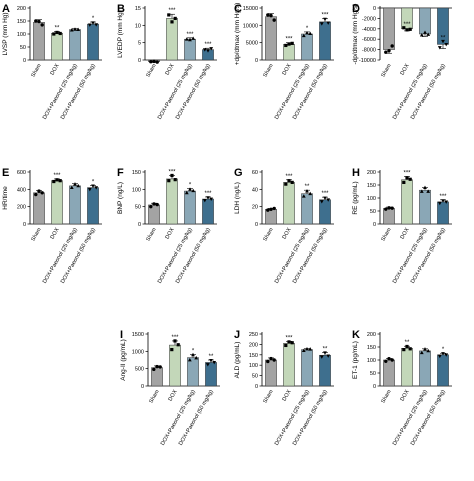 The image size is (474, 481). Describe the element at coordinates (255, 190) in the screenshot. I see `y-tick-label: 40` at that location.